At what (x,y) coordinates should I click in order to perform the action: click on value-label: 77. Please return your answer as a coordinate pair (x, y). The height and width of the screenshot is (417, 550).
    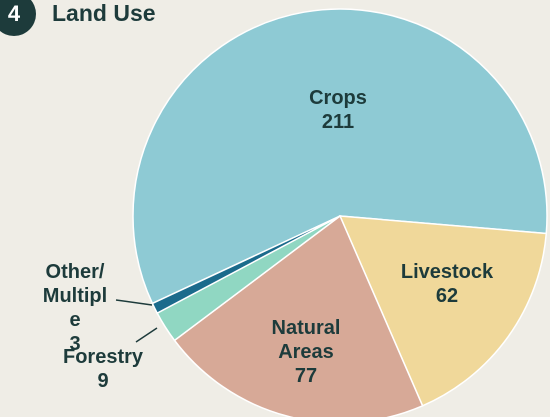
    Looking at the image, I should click on (306, 376).